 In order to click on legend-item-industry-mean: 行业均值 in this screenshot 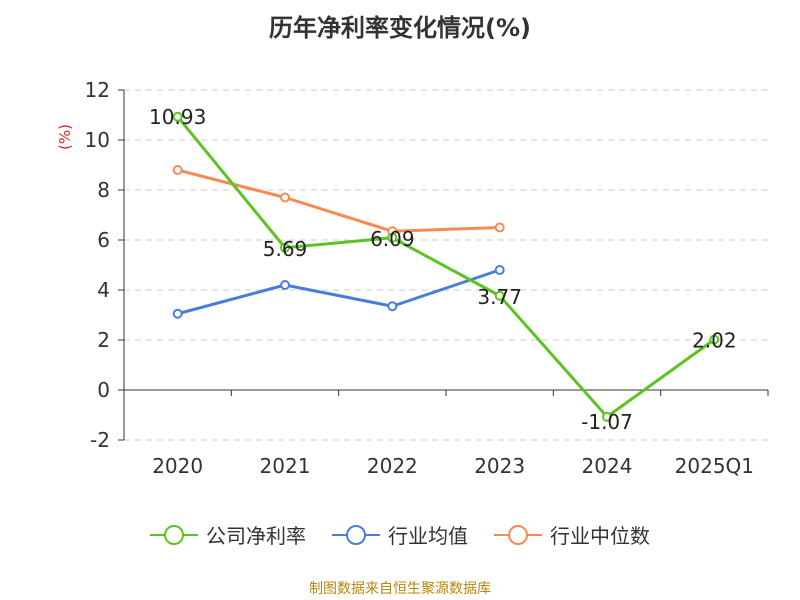, I will do `click(400, 534)`.